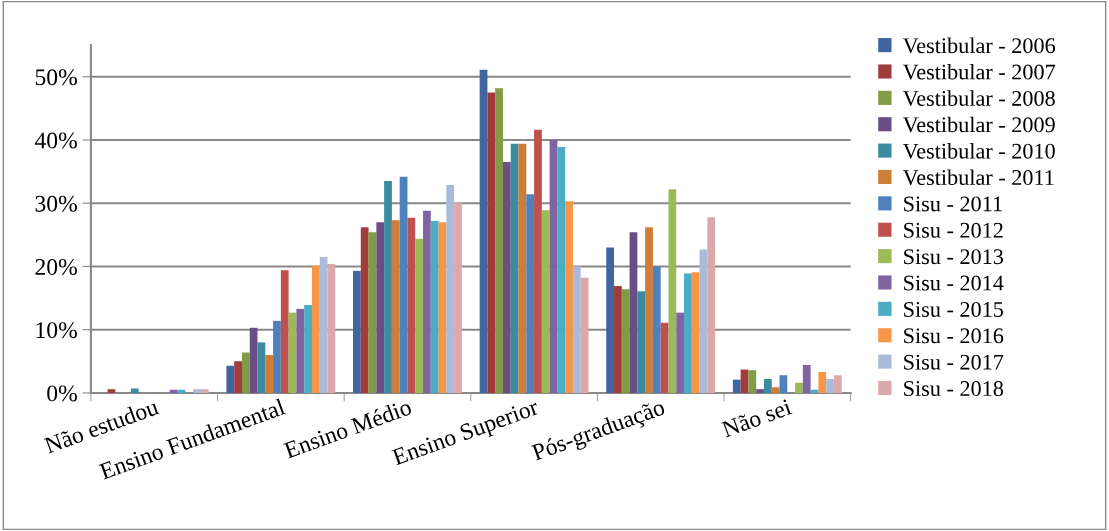 This screenshot has height=531, width=1109. I want to click on legend-label: Vestibular - 2011, so click(978, 177).